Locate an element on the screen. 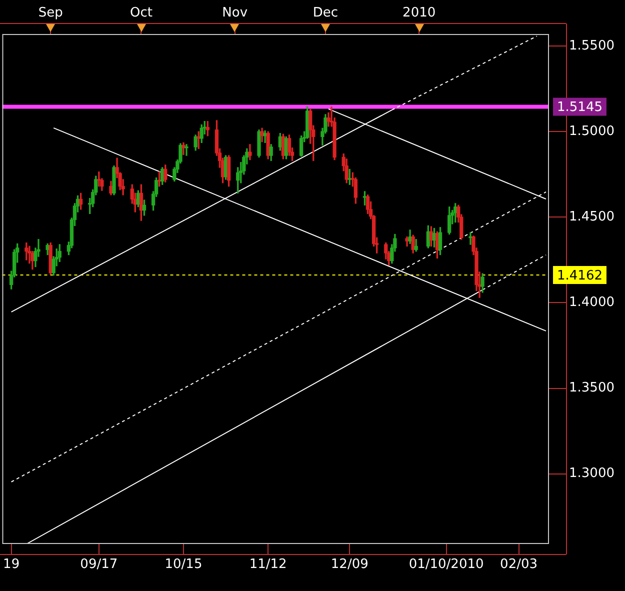  x2-tick-label: Oct is located at coordinates (141, 13).